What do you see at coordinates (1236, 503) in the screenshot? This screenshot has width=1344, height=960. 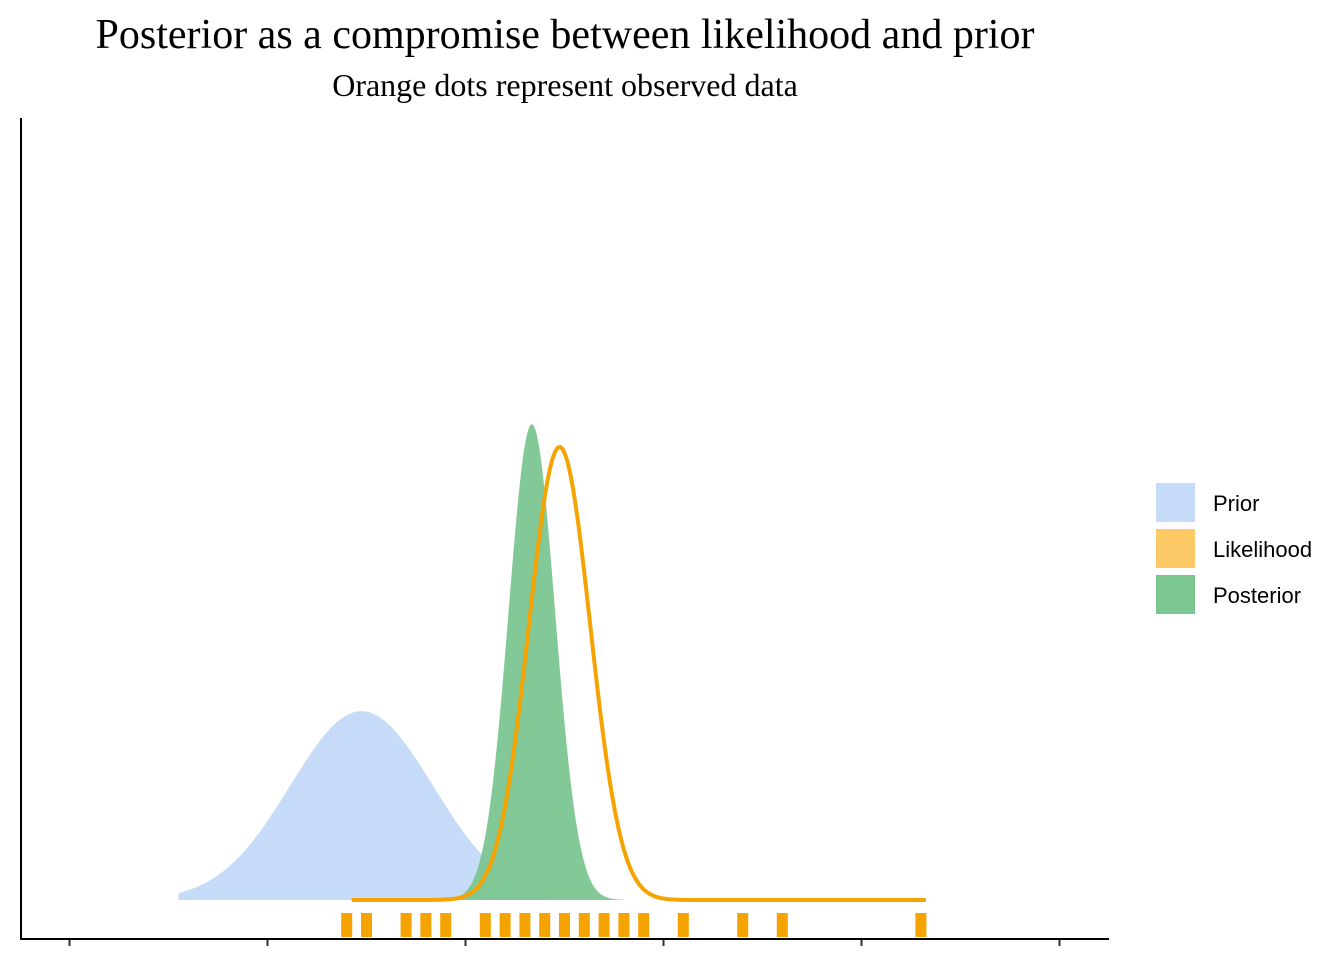 I see `legend-label-prior: Prior` at bounding box center [1236, 503].